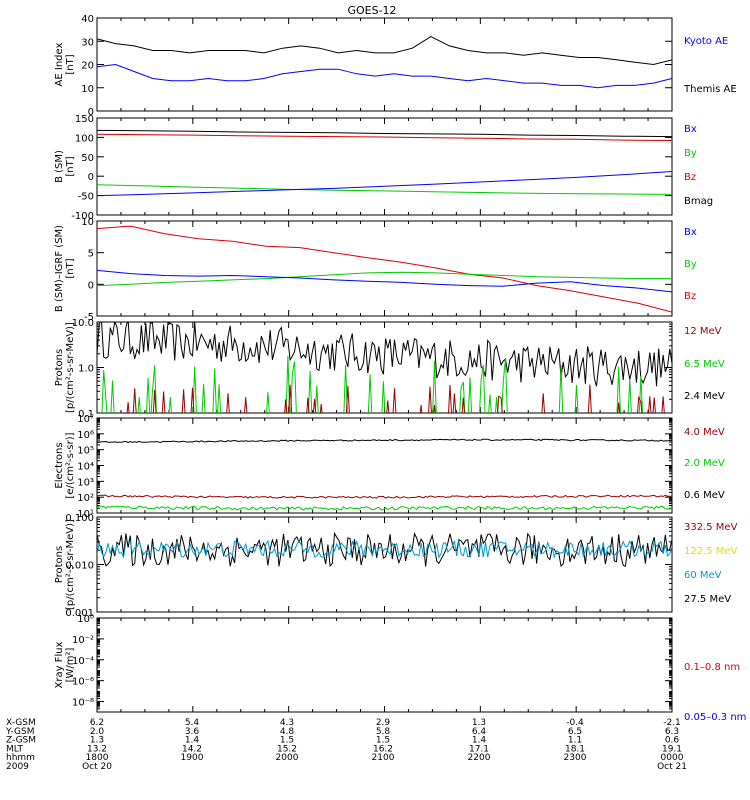 Image resolution: width=750 pixels, height=800 pixels. Describe the element at coordinates (59, 465) in the screenshot. I see `y-axis-label: Electrons` at that location.